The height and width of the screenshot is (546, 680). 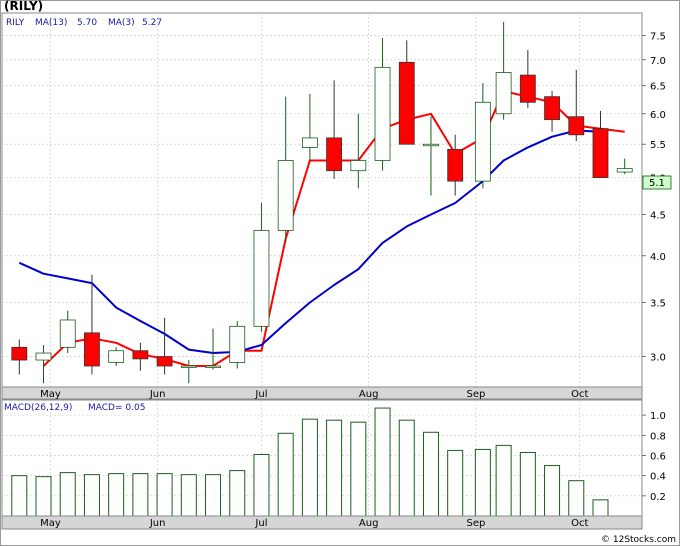 I want to click on price-y-tick-label: 6.0, so click(x=658, y=115).